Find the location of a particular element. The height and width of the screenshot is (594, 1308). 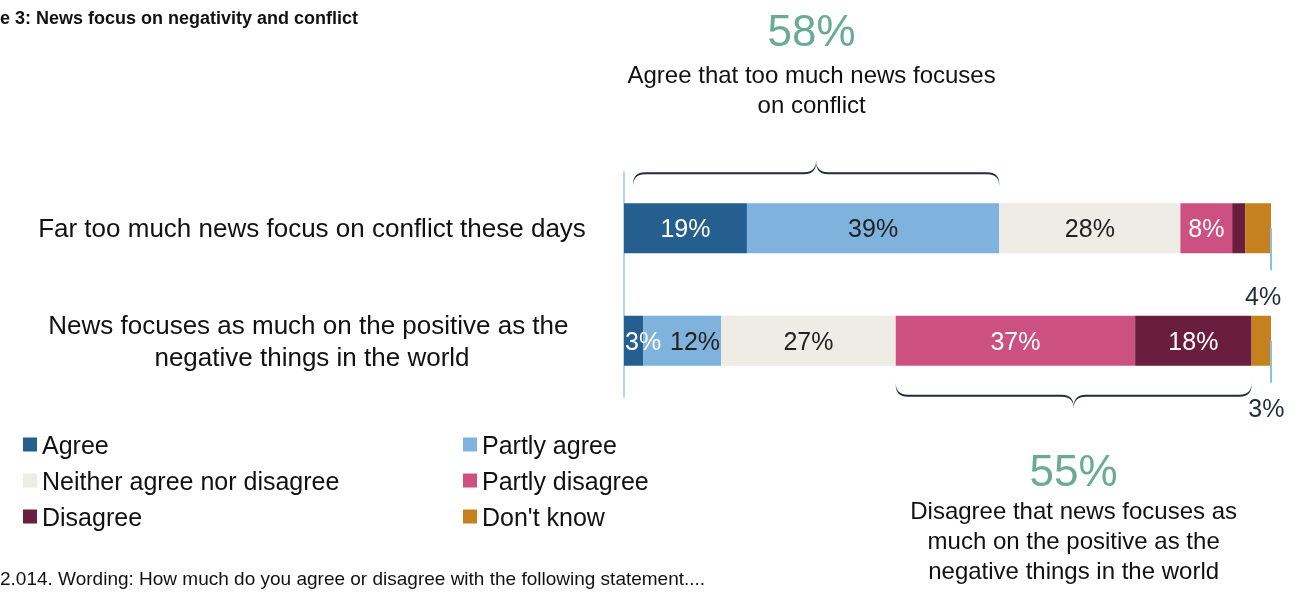

text: Disagree that news focuses as much on the positive as the negative things in the world is located at coordinates (1074, 541).